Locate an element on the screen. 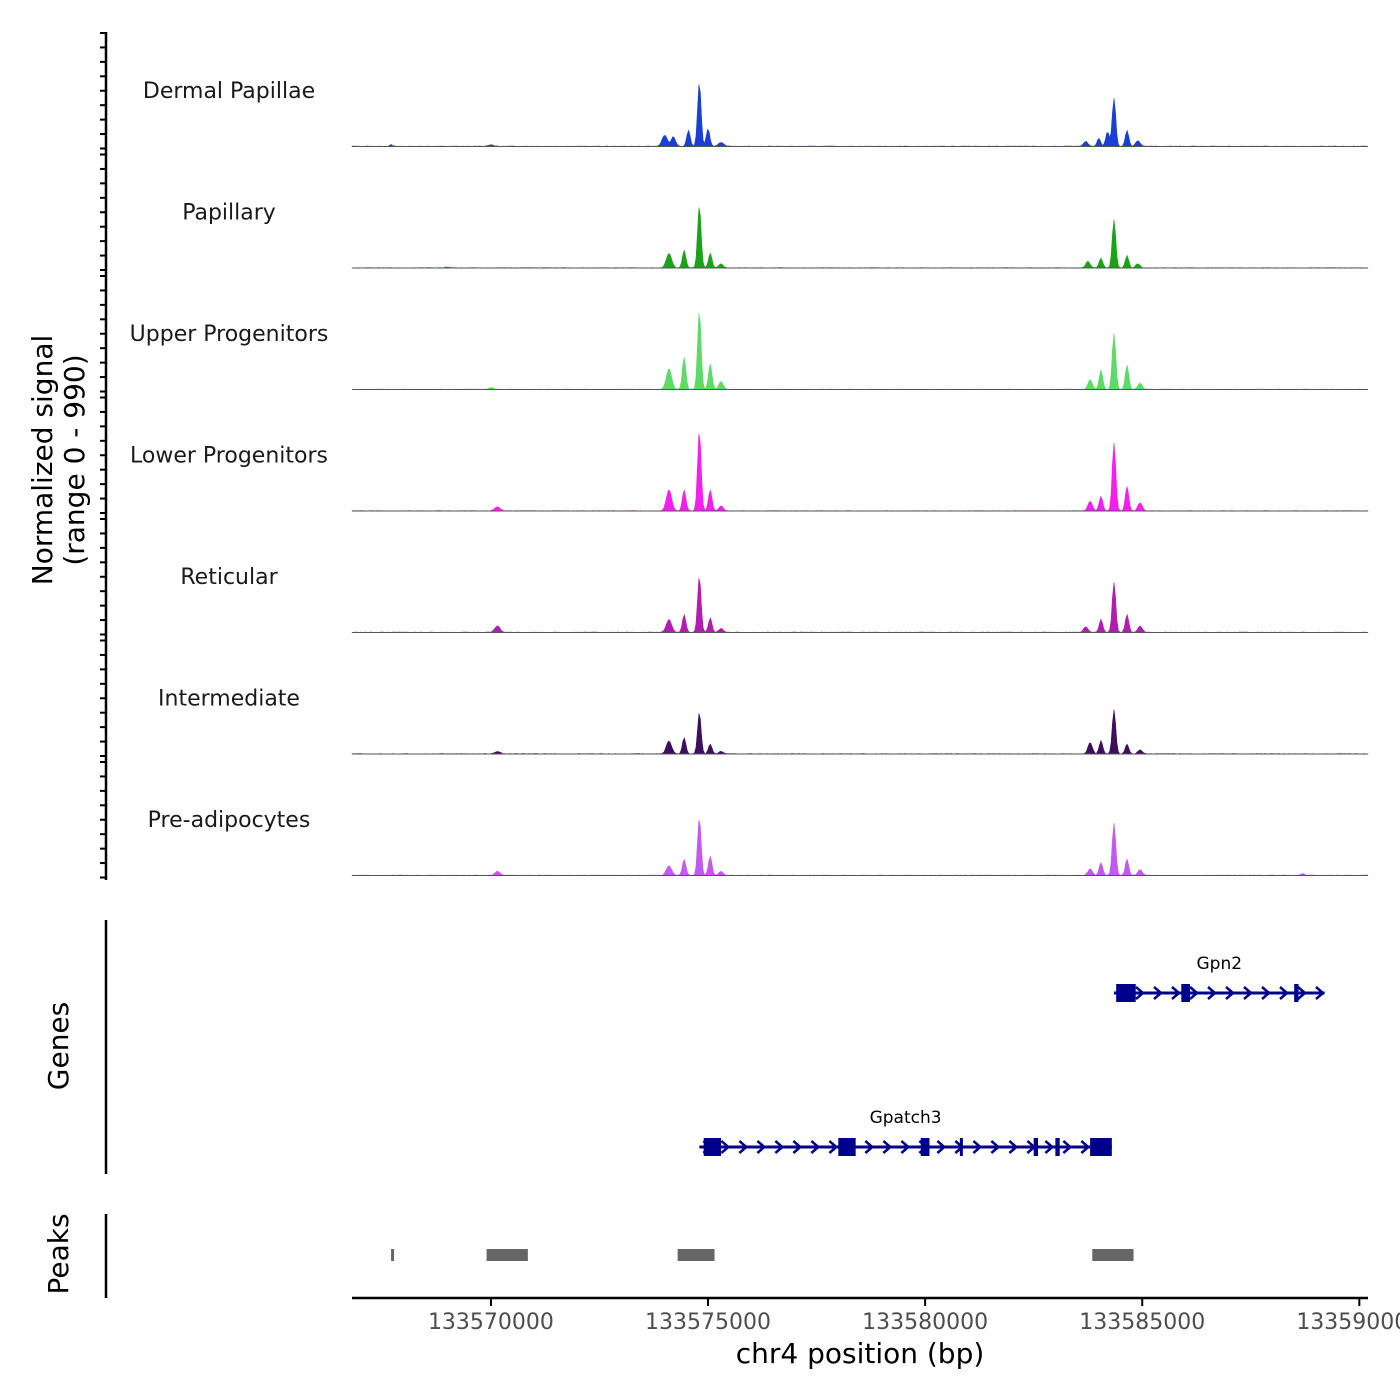  gene-label: Gpatch3 is located at coordinates (906, 1118).